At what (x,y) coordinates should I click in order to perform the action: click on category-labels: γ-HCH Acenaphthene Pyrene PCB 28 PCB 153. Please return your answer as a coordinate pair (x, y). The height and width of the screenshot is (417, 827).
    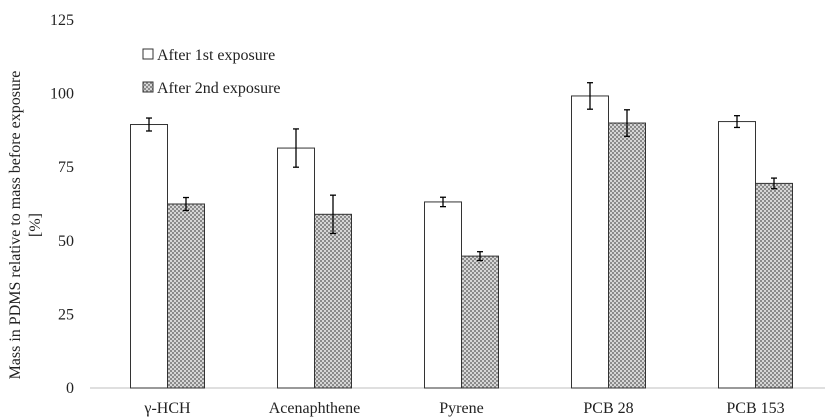
    Looking at the image, I should click on (463, 408).